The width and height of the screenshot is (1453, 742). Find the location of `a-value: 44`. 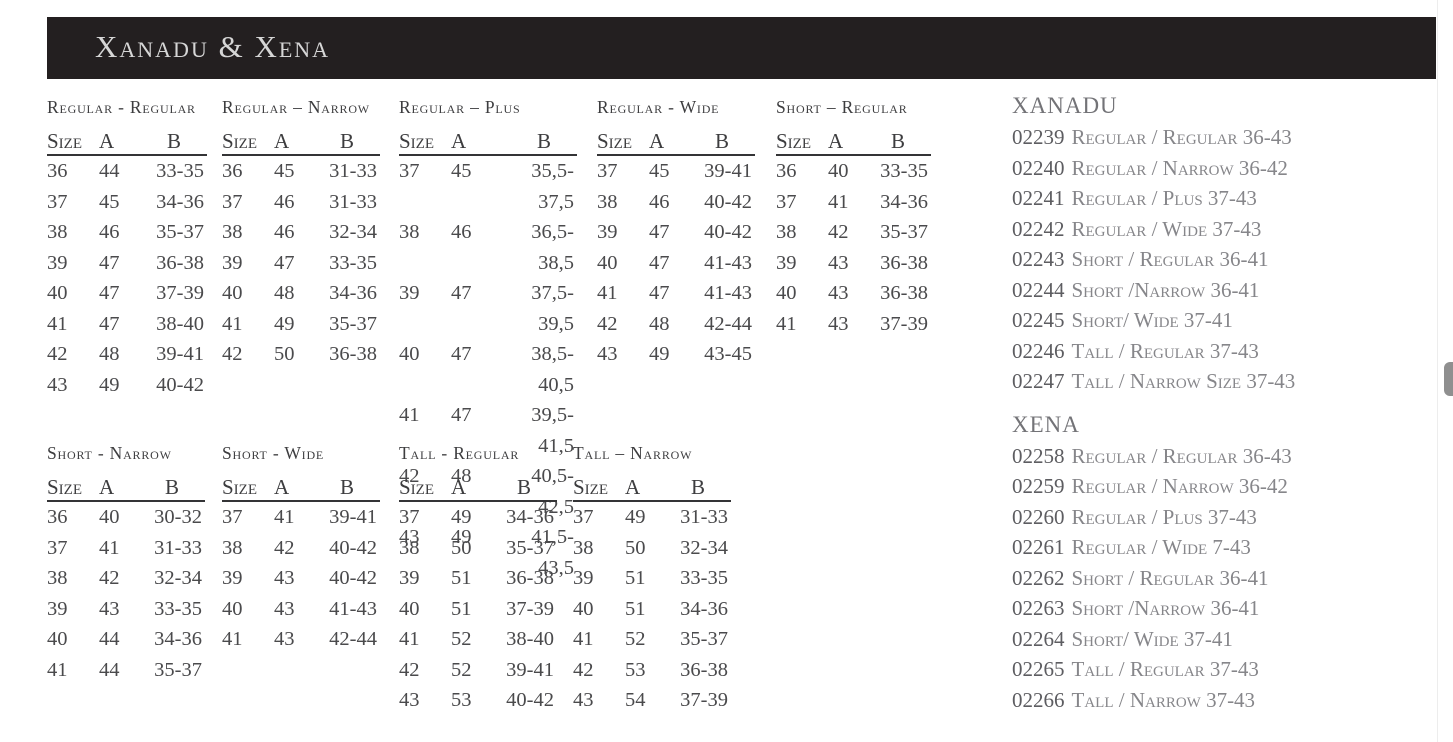

a-value: 44 is located at coordinates (109, 639).